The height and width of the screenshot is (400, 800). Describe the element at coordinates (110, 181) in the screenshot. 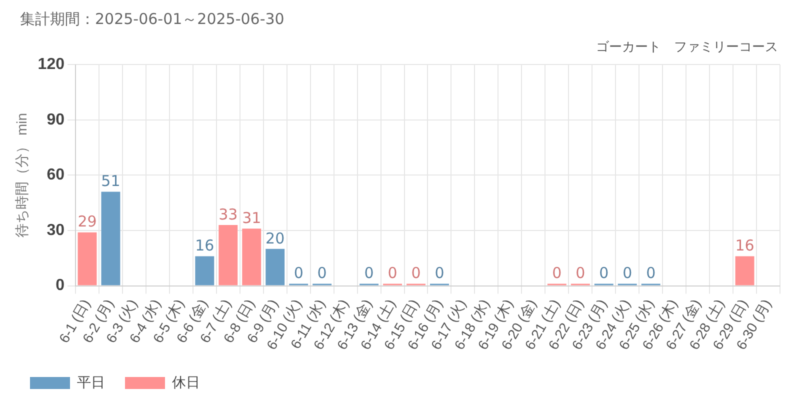

I see `data-label: 51` at that location.